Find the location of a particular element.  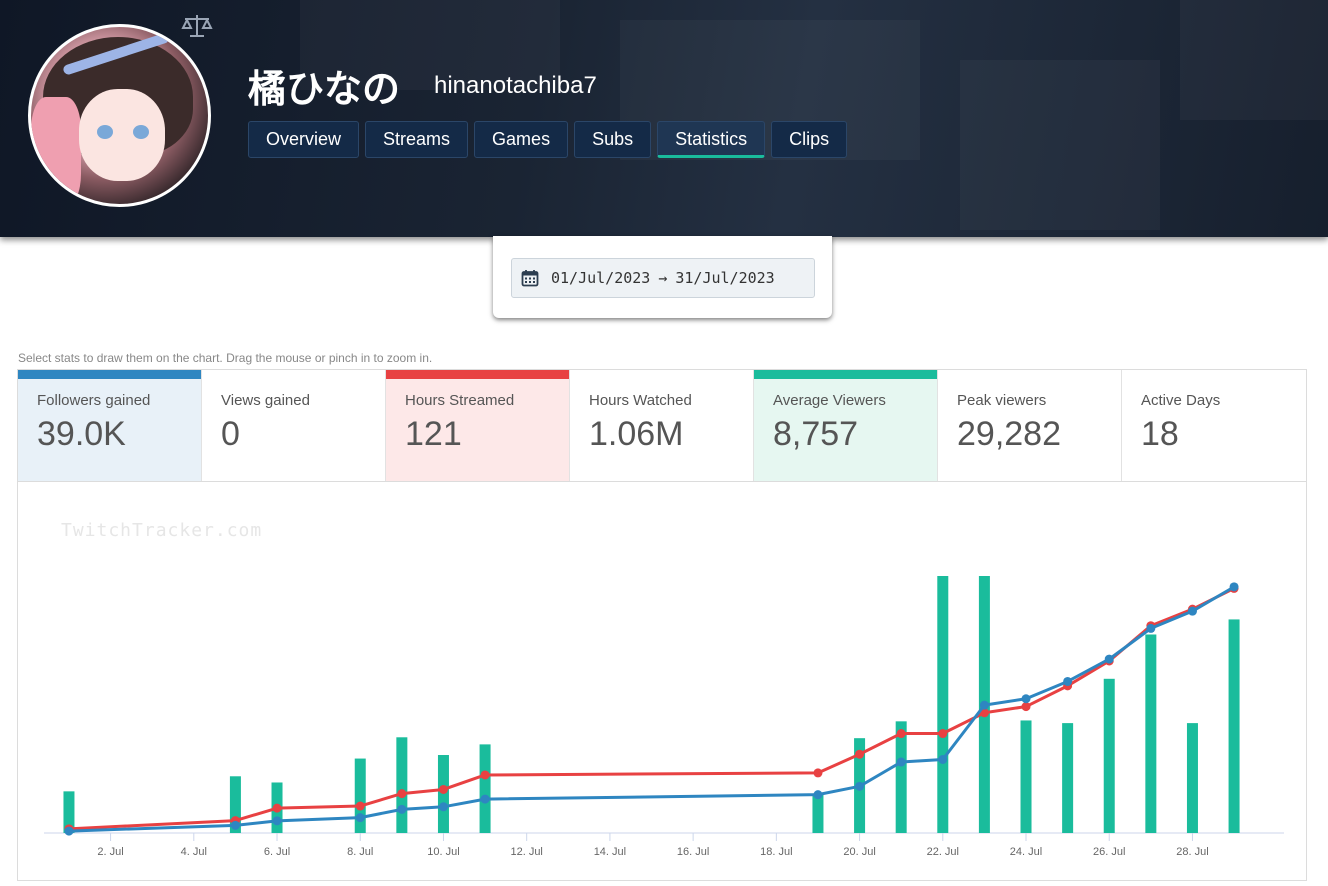

tab-games: Games is located at coordinates (521, 139).